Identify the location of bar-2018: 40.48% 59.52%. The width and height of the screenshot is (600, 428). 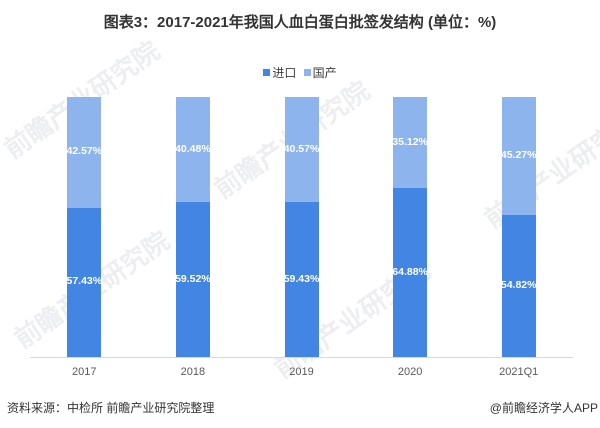
(193, 227).